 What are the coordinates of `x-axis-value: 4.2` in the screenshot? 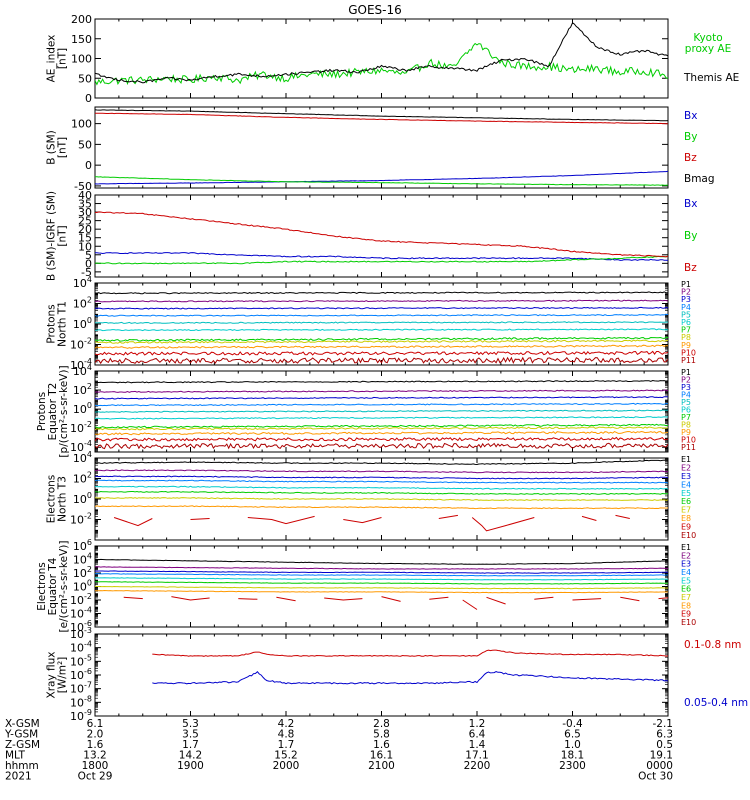 It's located at (286, 724).